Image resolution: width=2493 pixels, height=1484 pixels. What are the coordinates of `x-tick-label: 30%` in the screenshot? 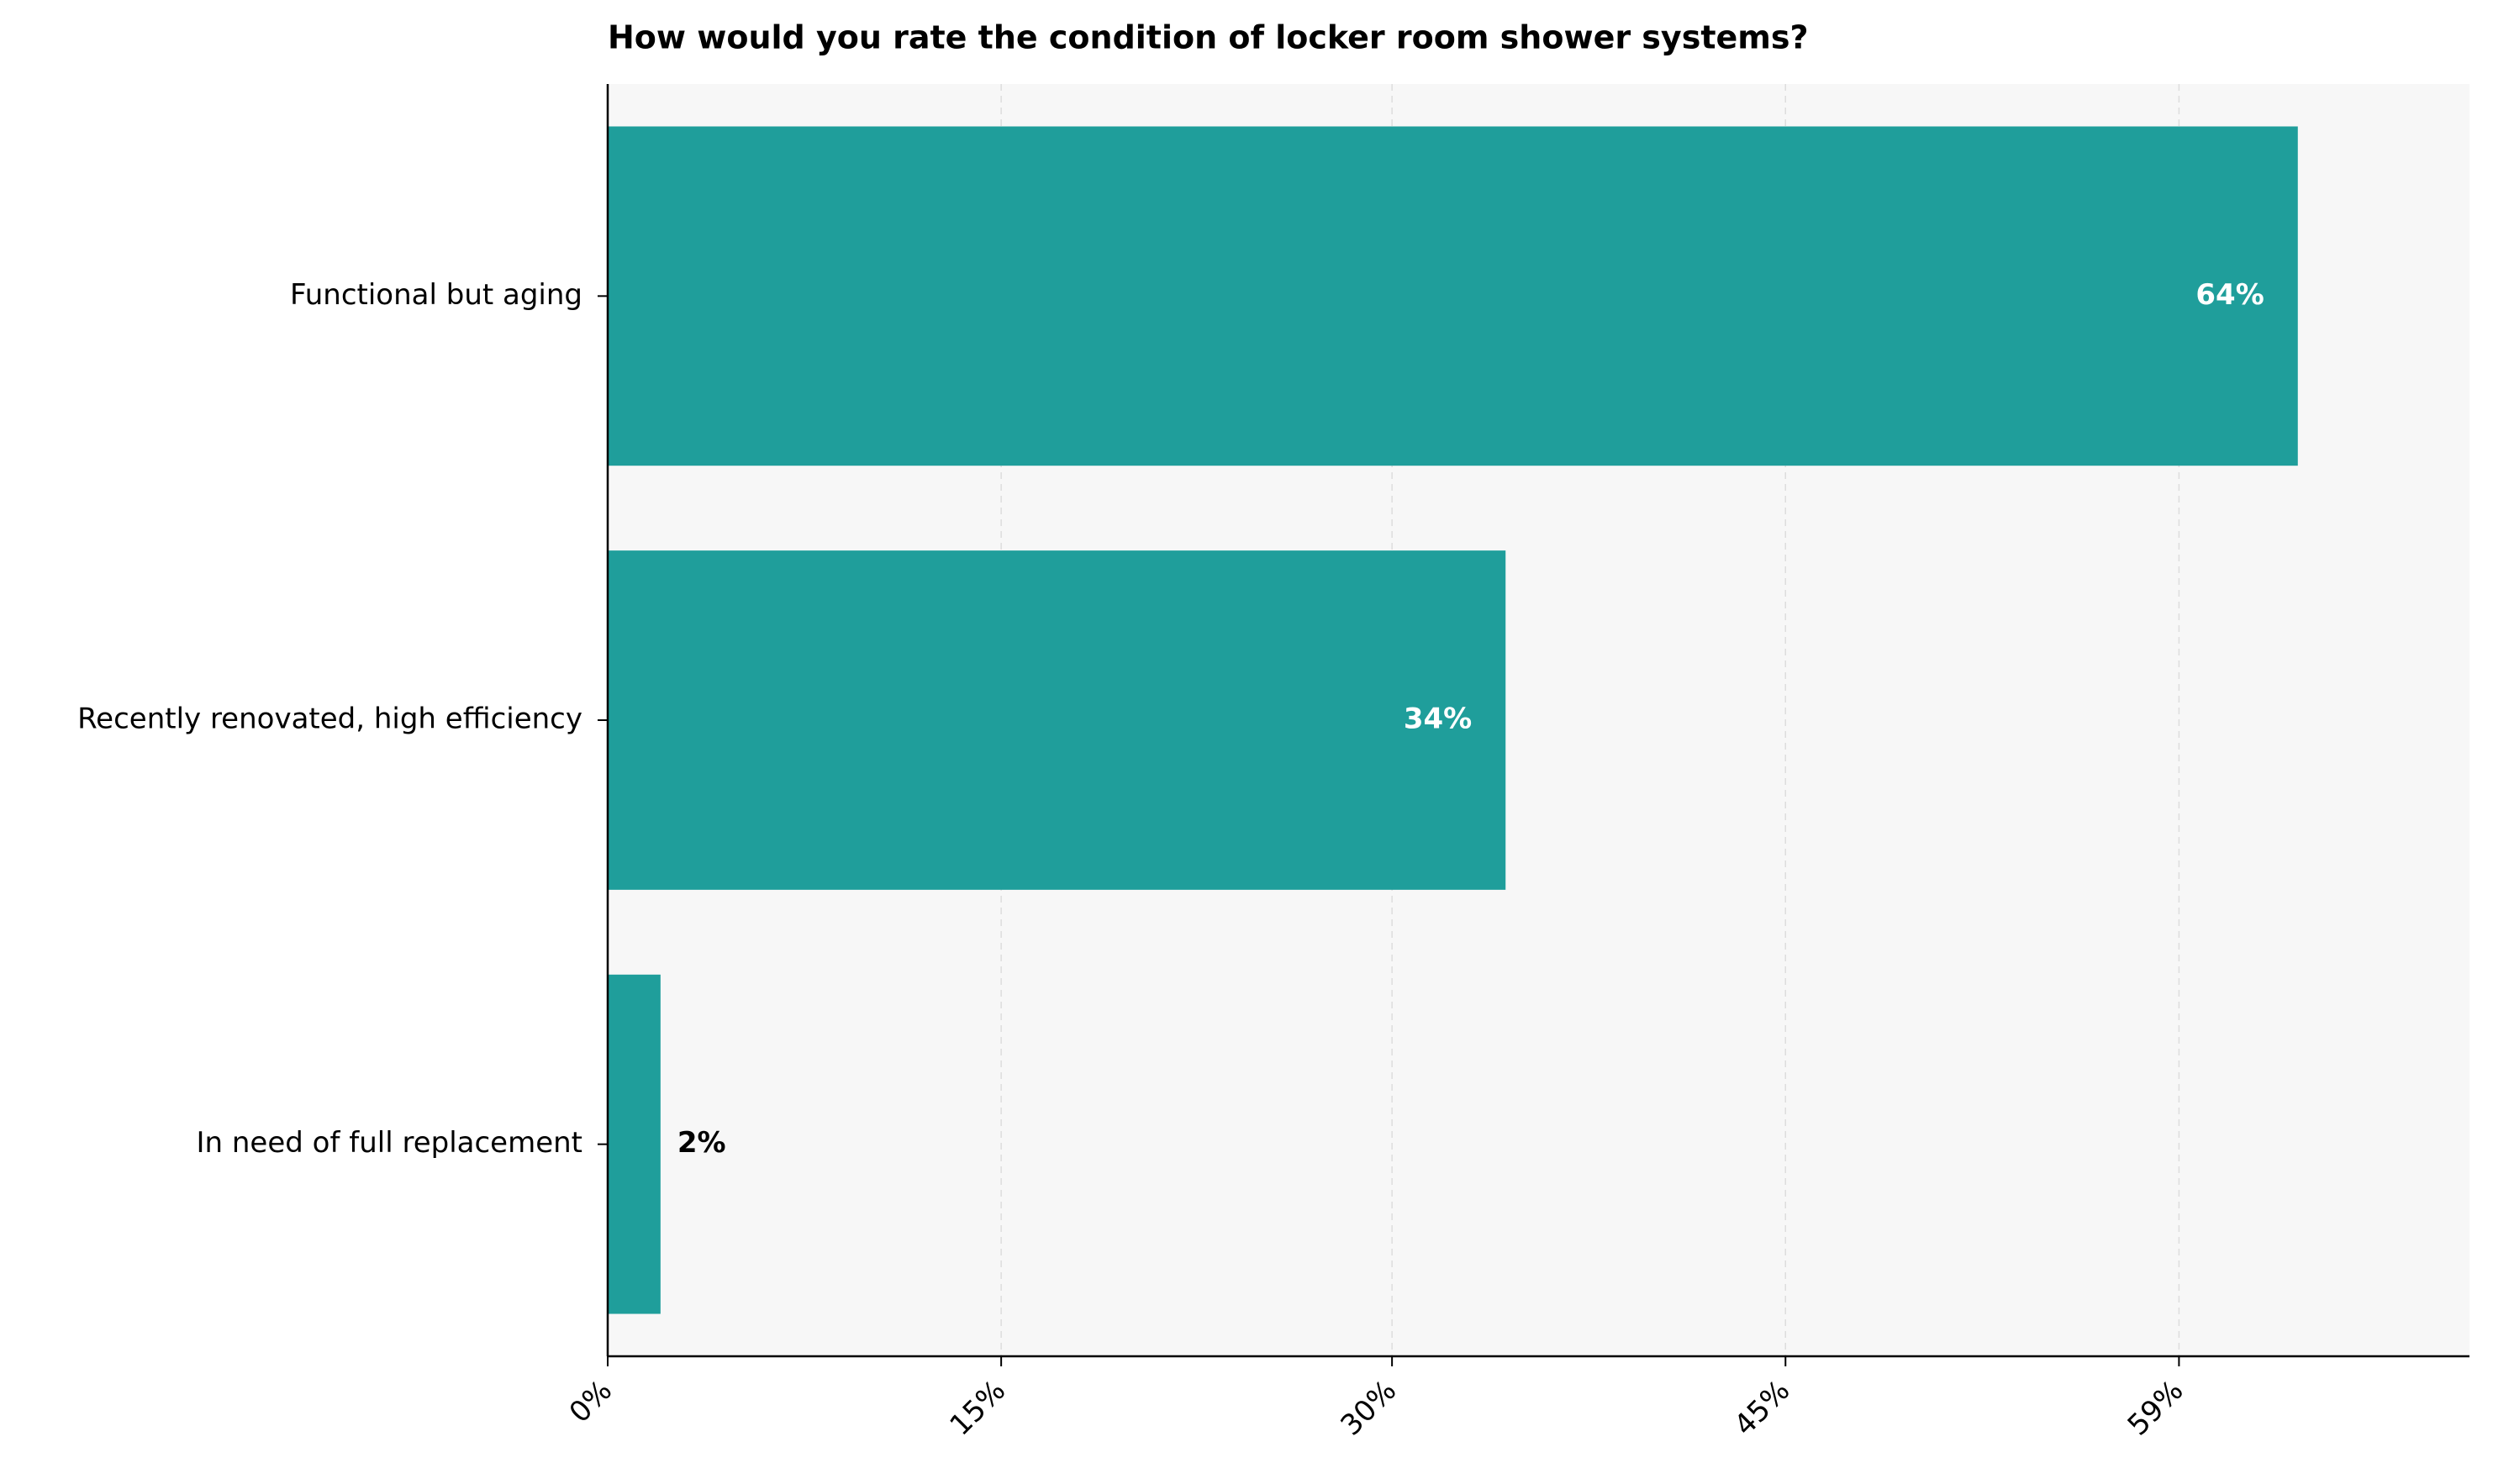 It's located at (1369, 1409).